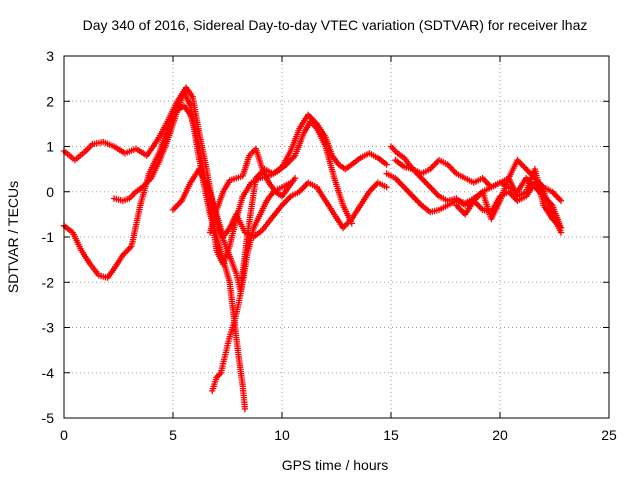 The width and height of the screenshot is (640, 480). I want to click on y-tick-label: 2, so click(50, 101).